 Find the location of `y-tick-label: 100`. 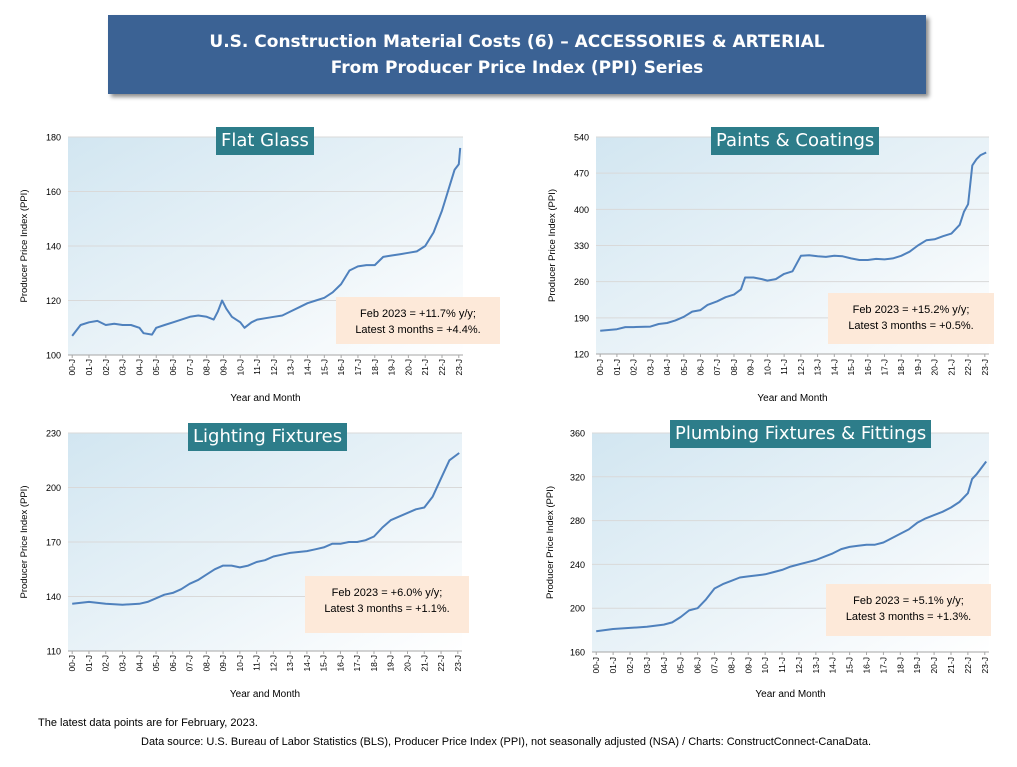

y-tick-label: 100 is located at coordinates (53, 356).